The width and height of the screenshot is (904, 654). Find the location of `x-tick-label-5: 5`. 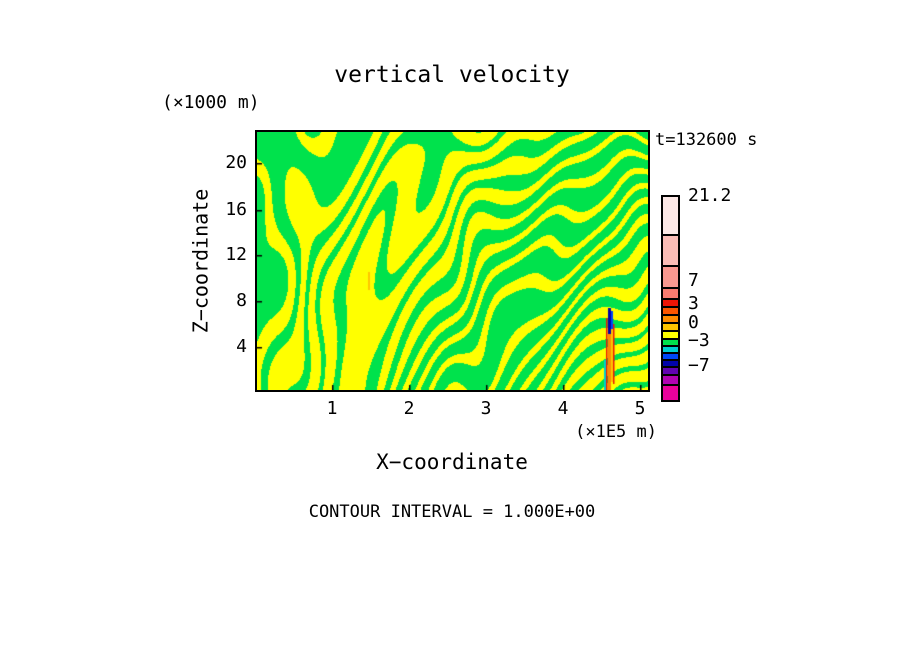

x-tick-label-5: 5 is located at coordinates (640, 408).